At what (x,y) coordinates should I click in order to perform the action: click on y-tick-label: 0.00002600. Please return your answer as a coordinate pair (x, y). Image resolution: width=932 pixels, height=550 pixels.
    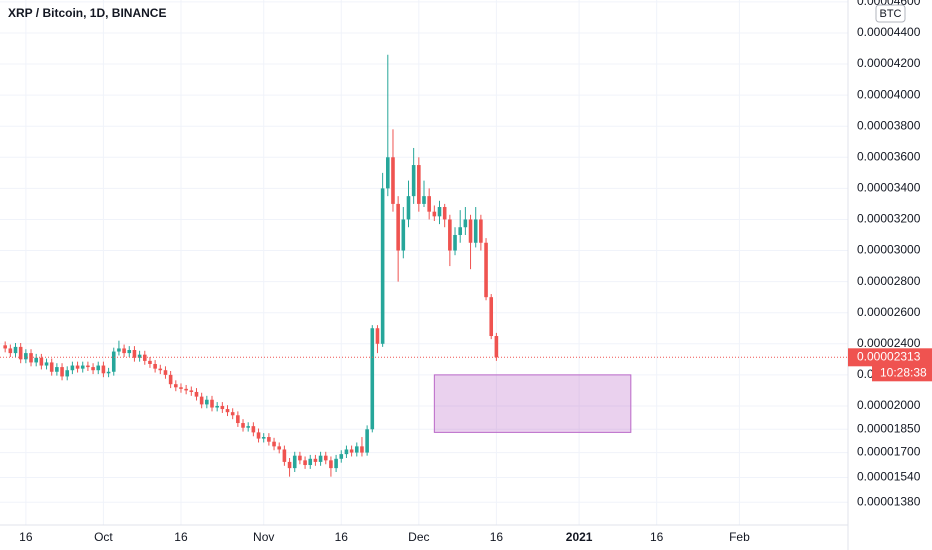
    Looking at the image, I should click on (889, 312).